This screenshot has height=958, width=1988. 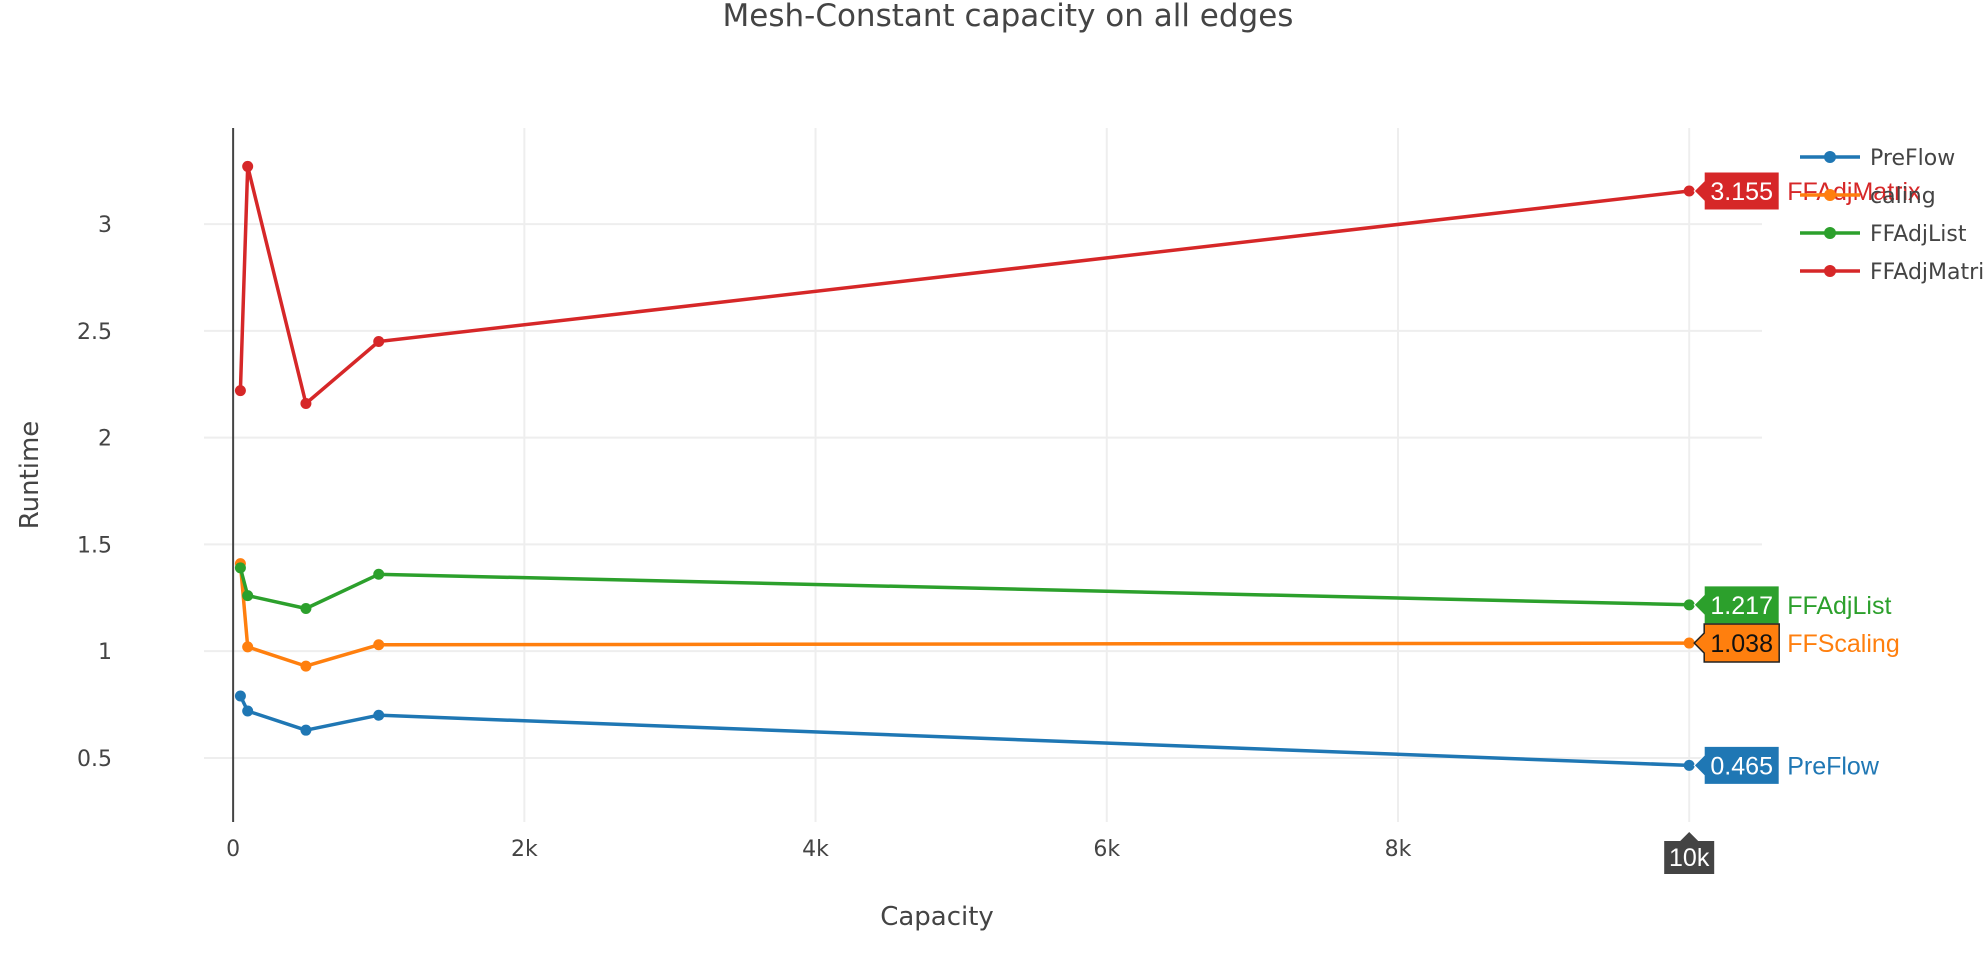 What do you see at coordinates (1741, 606) in the screenshot?
I see `hover-value: 1.217` at bounding box center [1741, 606].